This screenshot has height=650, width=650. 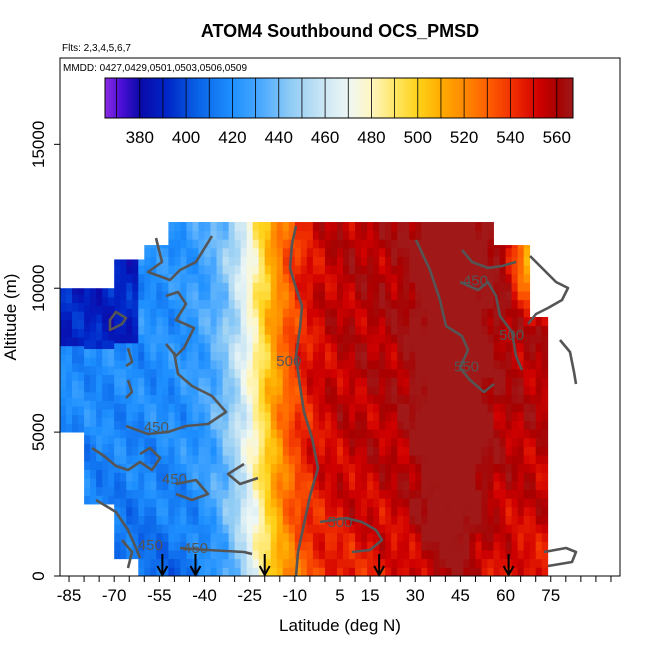 I want to click on contour-line, so click(x=118, y=528).